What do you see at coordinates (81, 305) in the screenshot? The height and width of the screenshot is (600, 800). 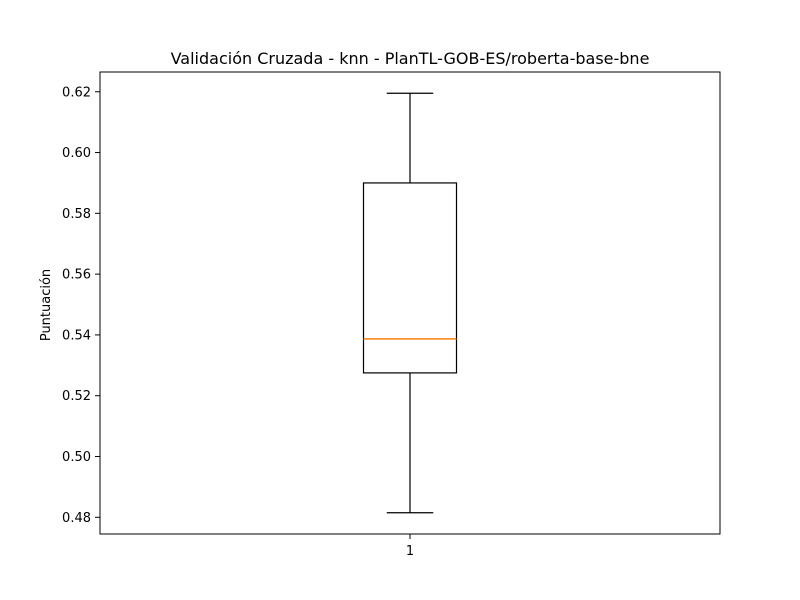 I see `y-axis-ticks: 0.48 0.50 0.52 0.54 0.56 0.58 0.60 0.62` at bounding box center [81, 305].